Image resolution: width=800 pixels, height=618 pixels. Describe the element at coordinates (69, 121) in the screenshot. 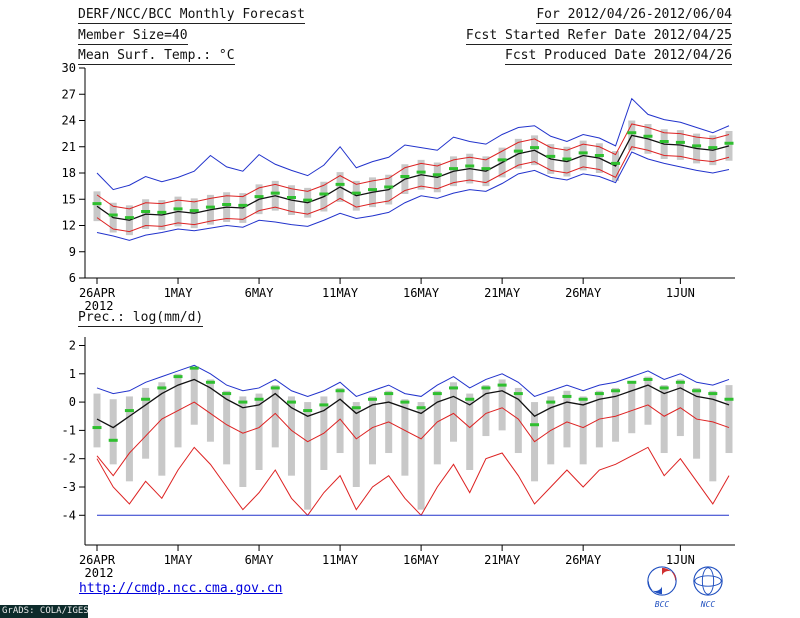

I see `svg-text: 24` at that location.